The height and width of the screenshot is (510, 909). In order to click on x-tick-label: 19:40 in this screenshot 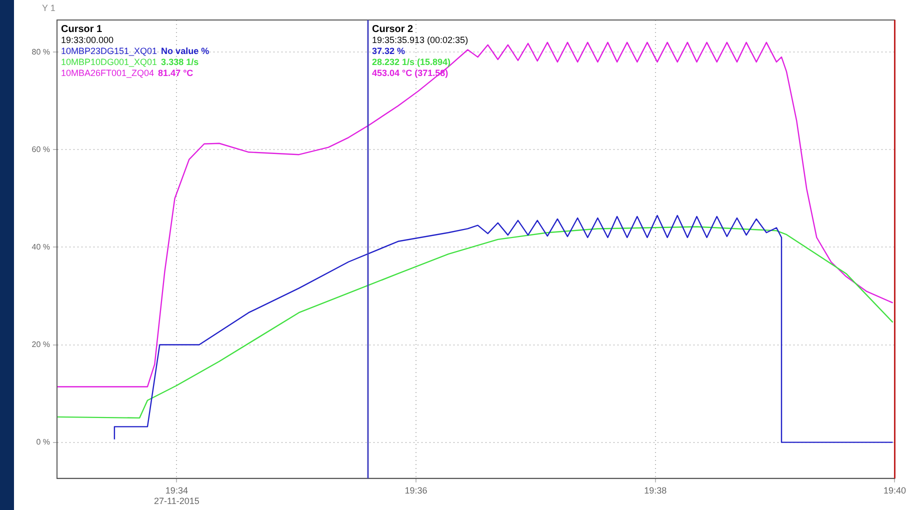, I will do `click(894, 490)`.